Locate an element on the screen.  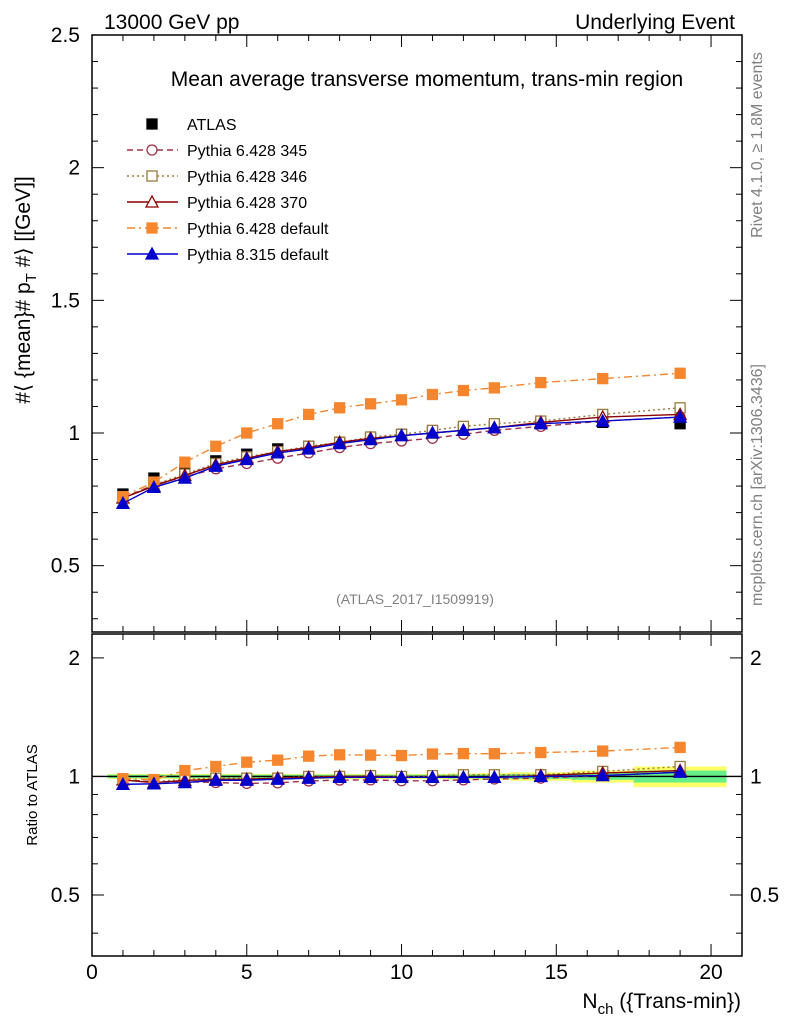
ratio-pythia-6-428-default is located at coordinates (401, 763).